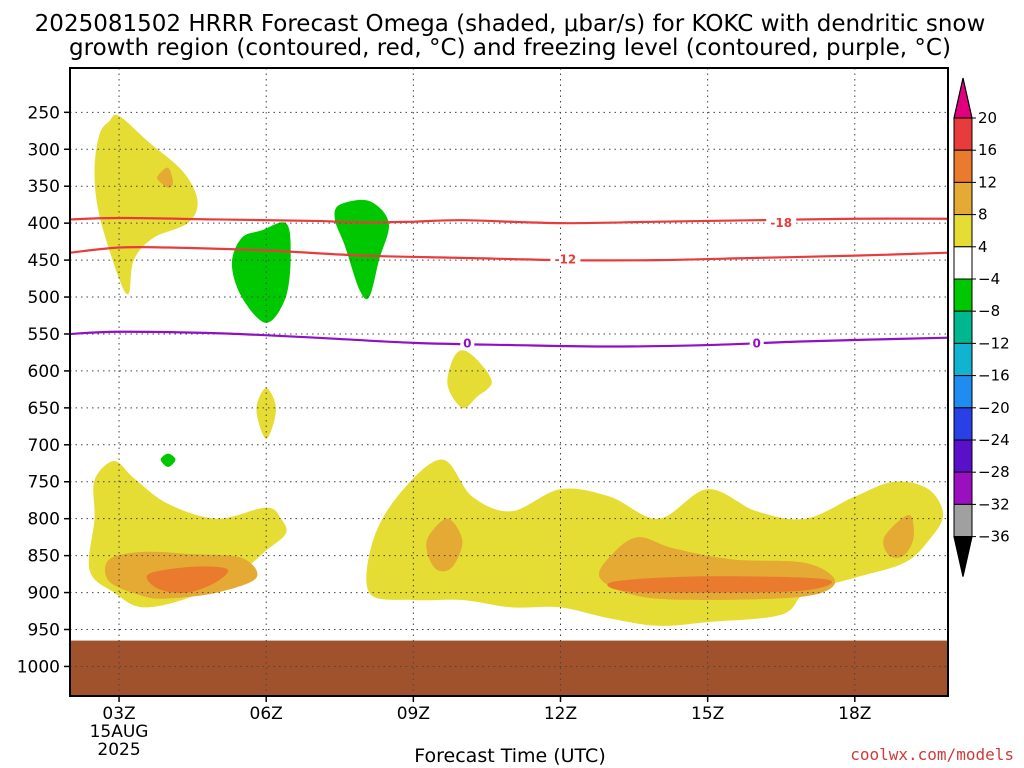 The image size is (1024, 768). I want to click on y-tick-label-900: 900, so click(44, 594).